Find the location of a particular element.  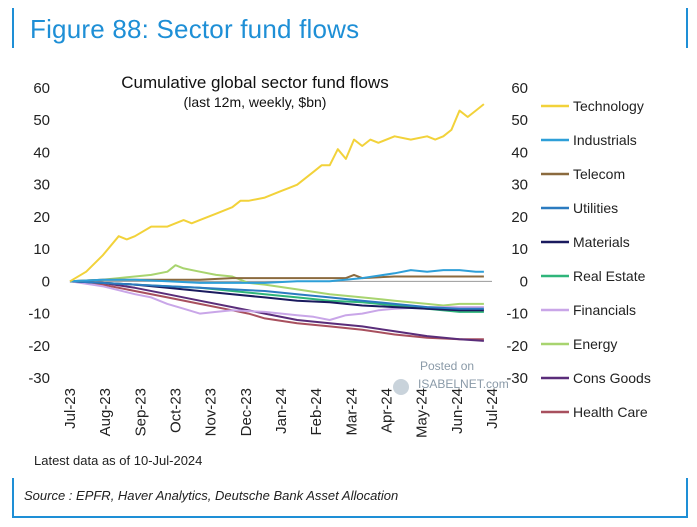

figure-title: Figure 88: Sector fund flows is located at coordinates (195, 29).